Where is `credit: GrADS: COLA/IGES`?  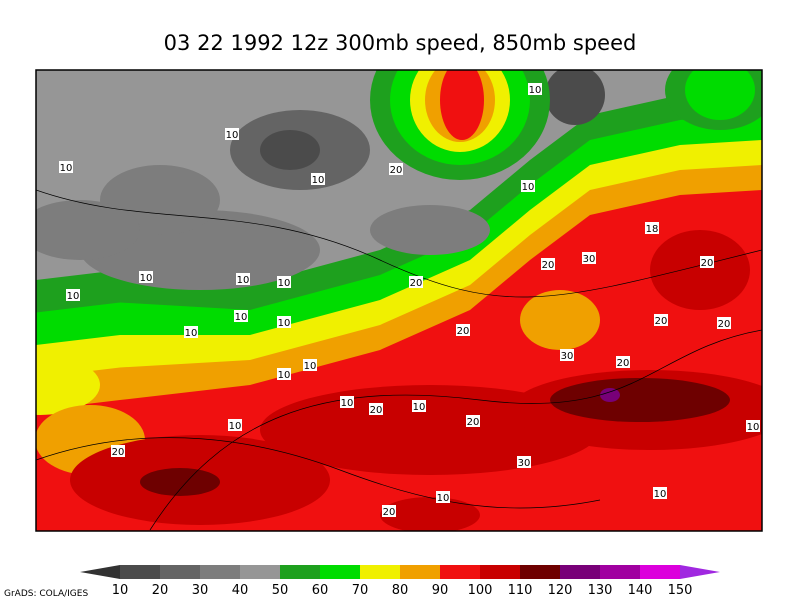
credit: GrADS: COLA/IGES is located at coordinates (46, 594).